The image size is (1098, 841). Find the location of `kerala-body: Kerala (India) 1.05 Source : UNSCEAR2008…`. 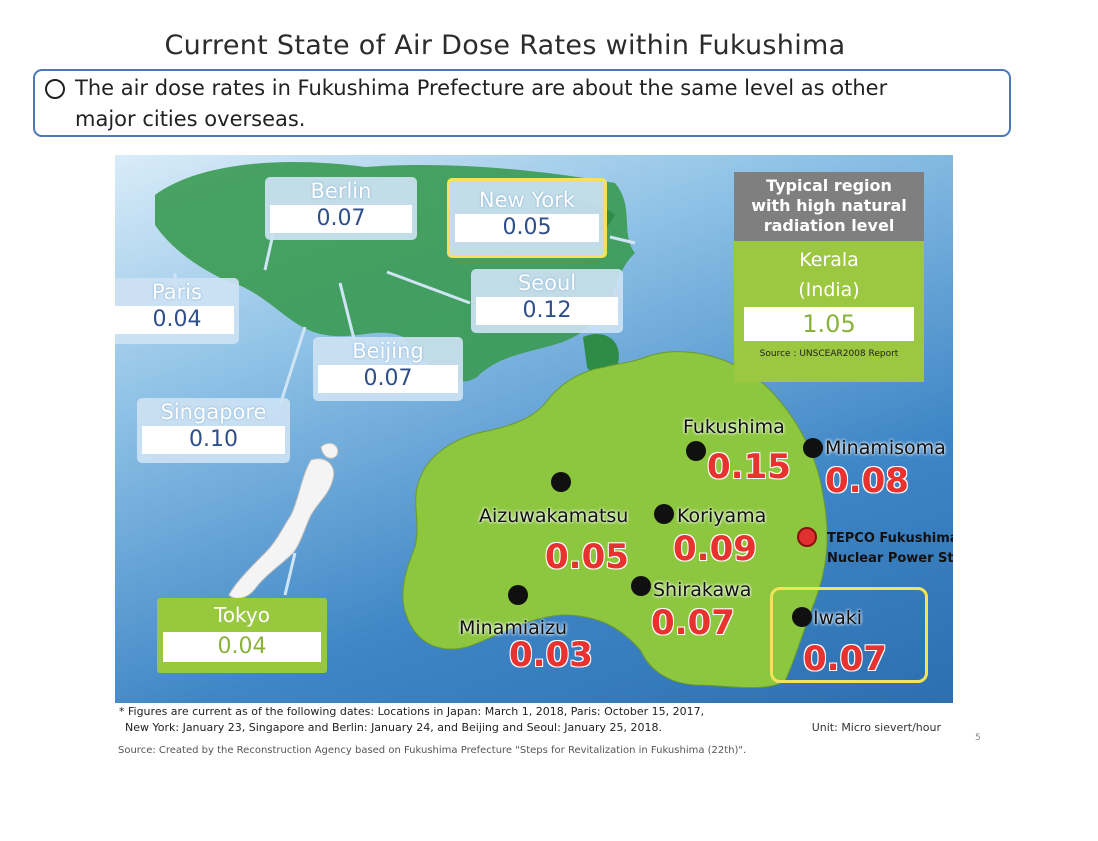

kerala-body: Kerala (India) 1.05 Source : UNSCEAR2008… is located at coordinates (829, 311).